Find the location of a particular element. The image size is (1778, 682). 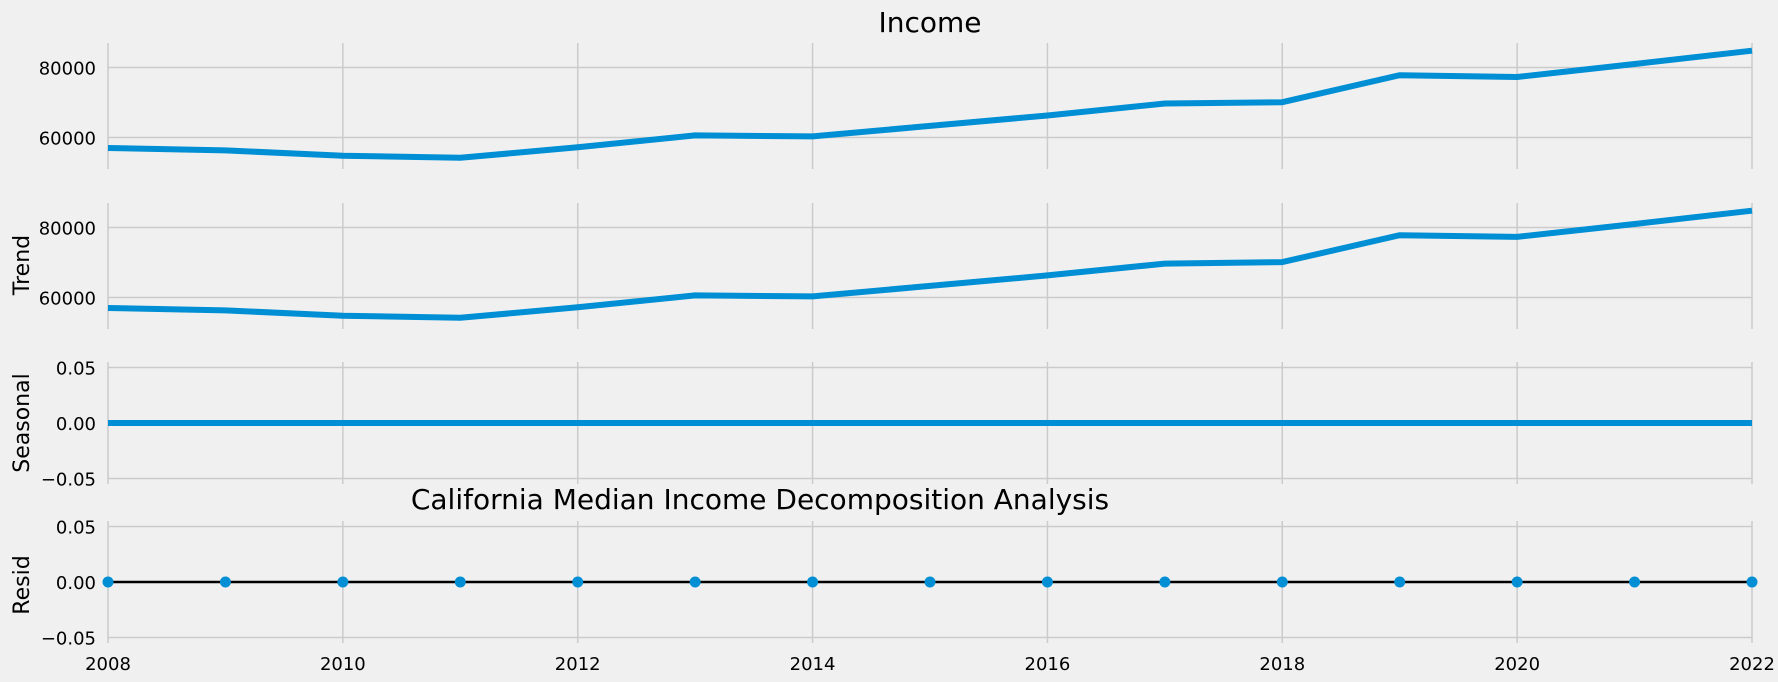

resid-point-2020 is located at coordinates (1517, 582).